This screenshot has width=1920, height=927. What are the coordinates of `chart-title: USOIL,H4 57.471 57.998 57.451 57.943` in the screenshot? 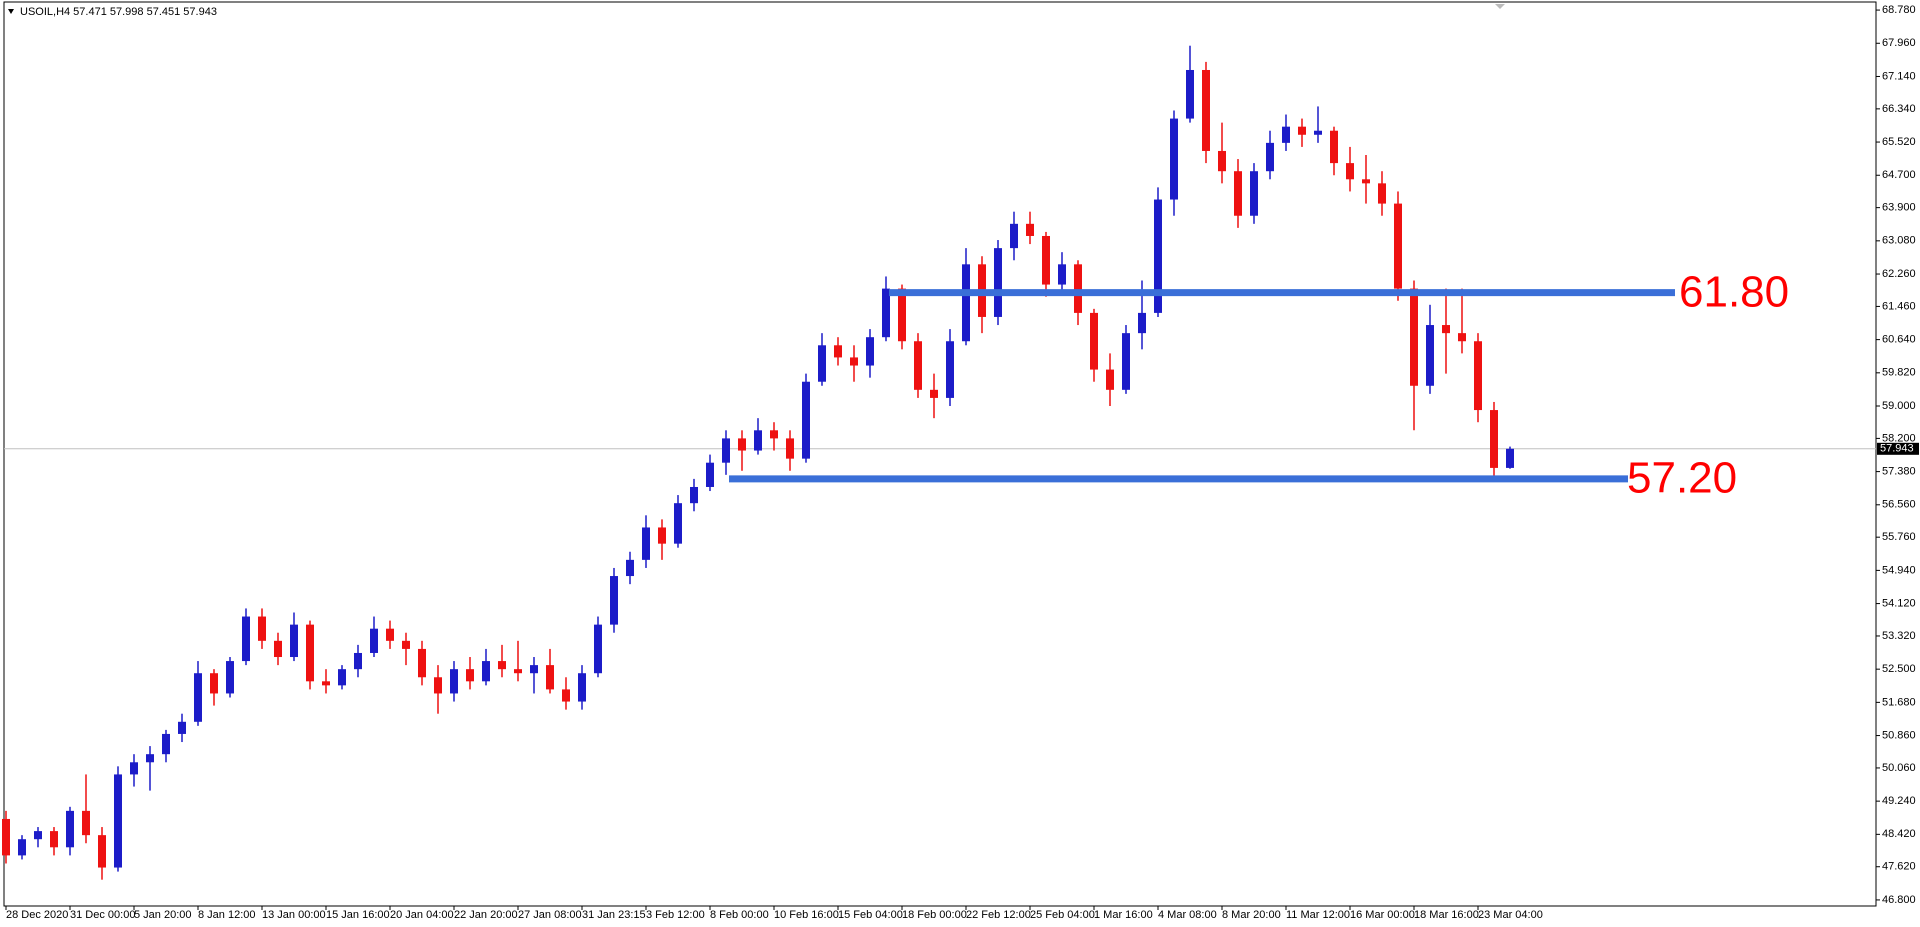 It's located at (118, 12).